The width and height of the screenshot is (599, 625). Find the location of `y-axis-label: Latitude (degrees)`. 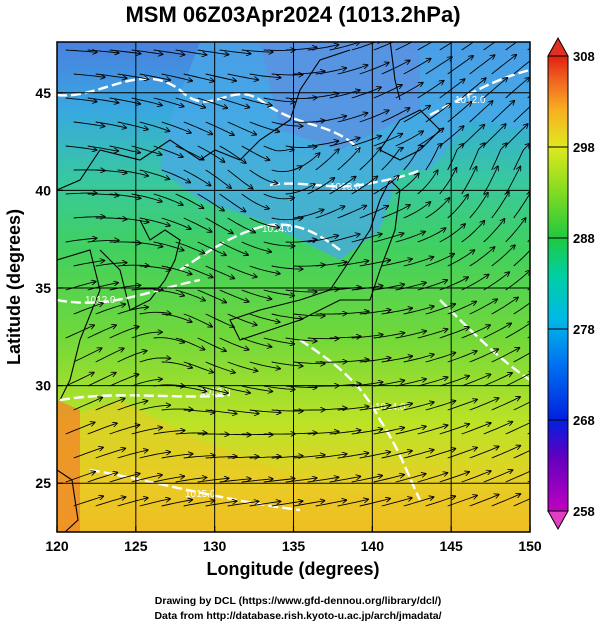

y-axis-label: Latitude (degrees) is located at coordinates (14, 287).